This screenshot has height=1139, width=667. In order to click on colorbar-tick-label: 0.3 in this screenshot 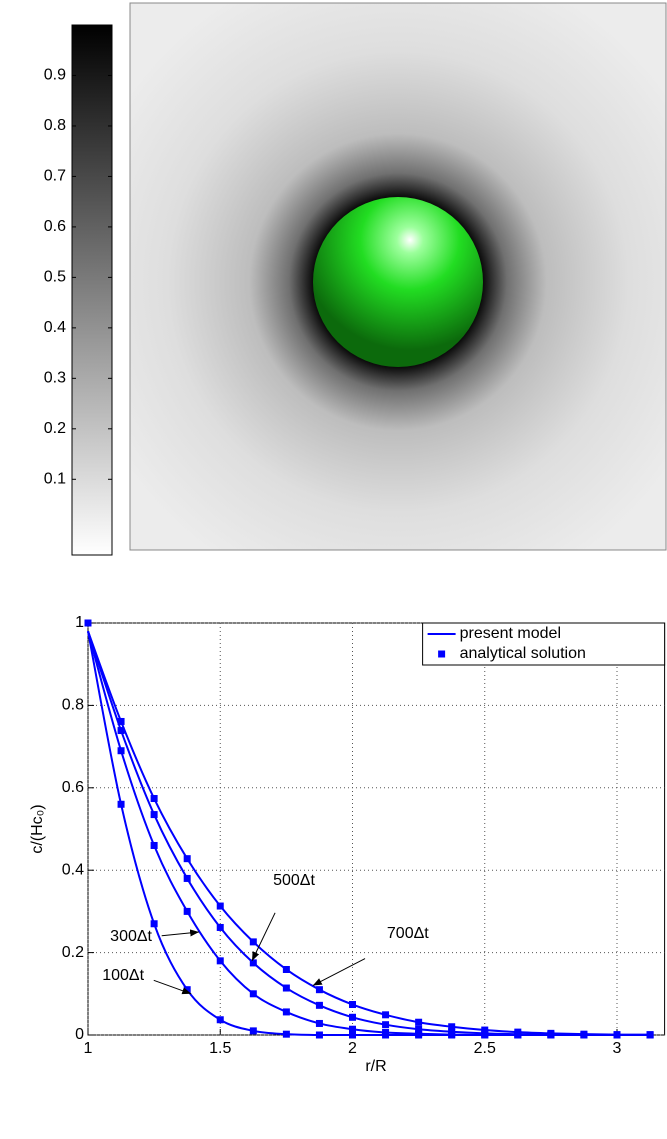, I will do `click(55, 378)`.